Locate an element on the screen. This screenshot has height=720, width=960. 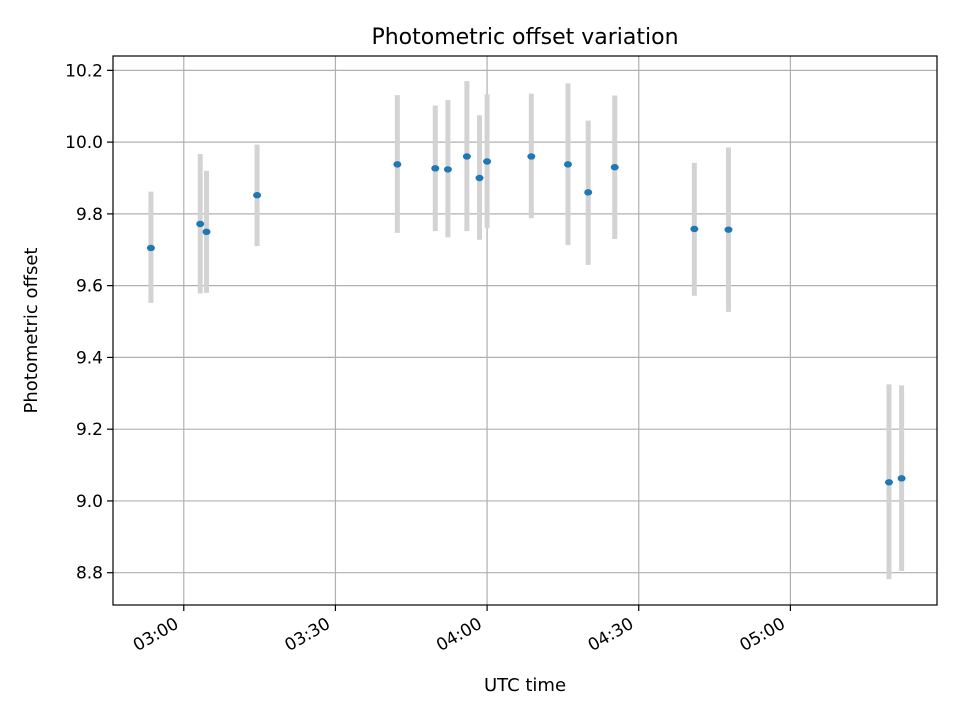
y-tick-label: 8.8 is located at coordinates (89, 574).